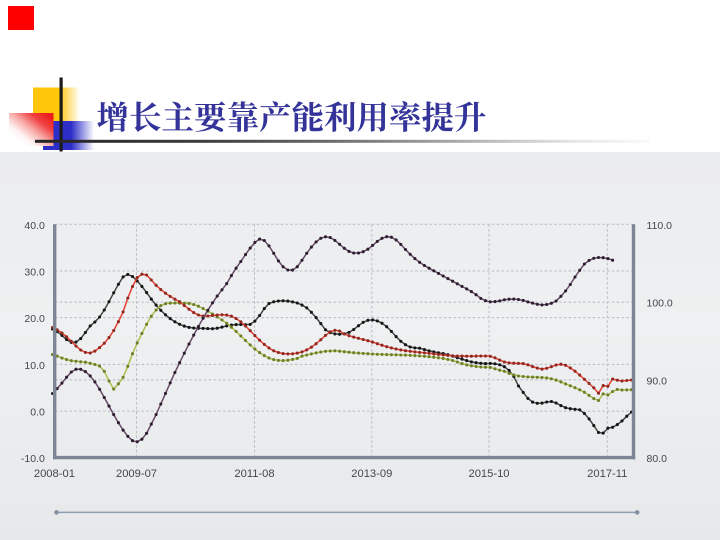 The height and width of the screenshot is (540, 720). Describe the element at coordinates (34, 319) in the screenshot. I see `svg-text: 20.0` at that location.